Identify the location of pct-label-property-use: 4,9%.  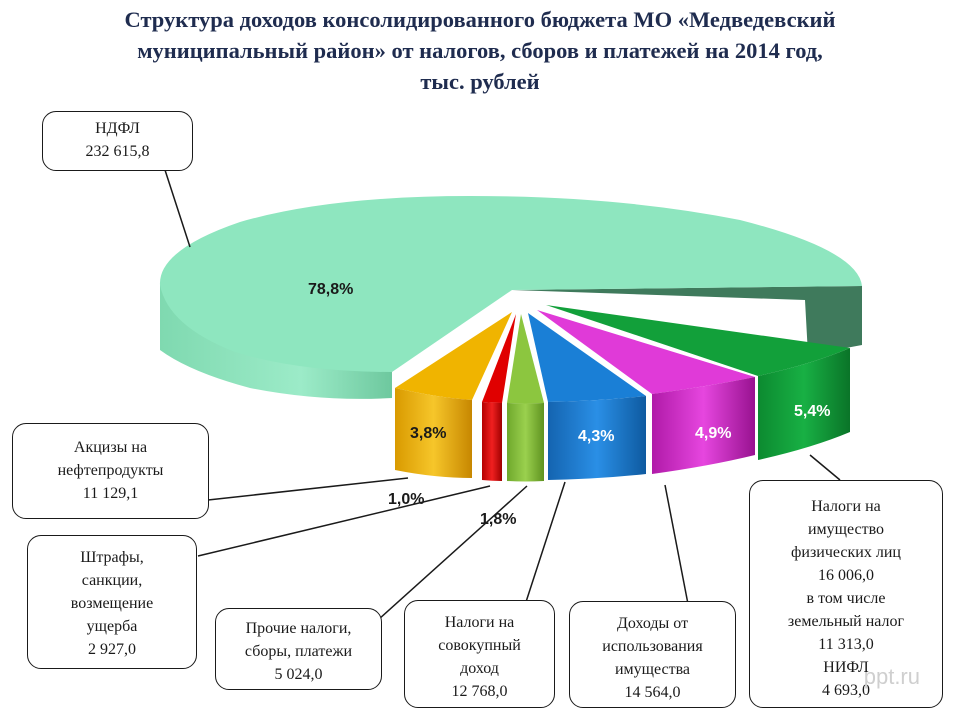
(713, 433).